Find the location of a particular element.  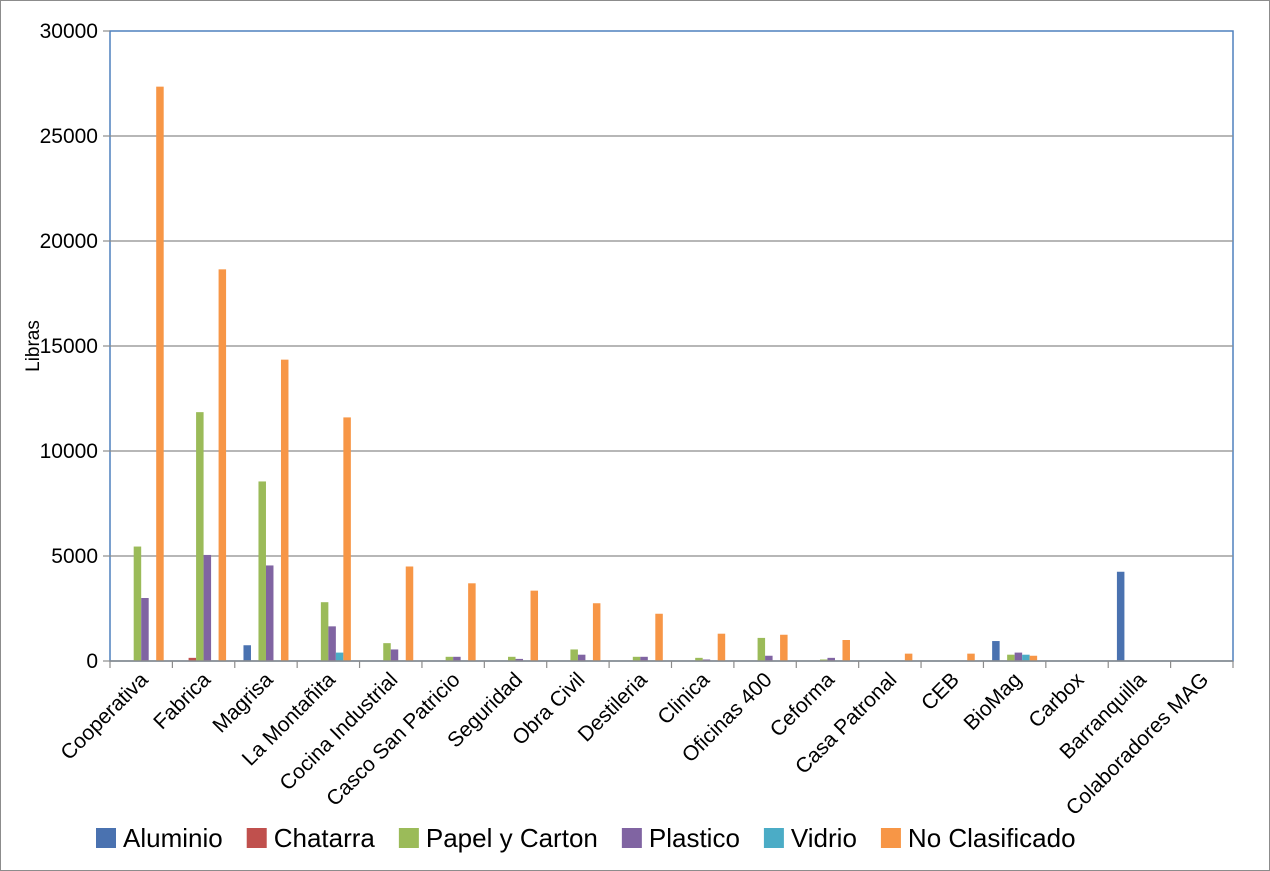

y-axis-label: Libras is located at coordinates (33, 346).